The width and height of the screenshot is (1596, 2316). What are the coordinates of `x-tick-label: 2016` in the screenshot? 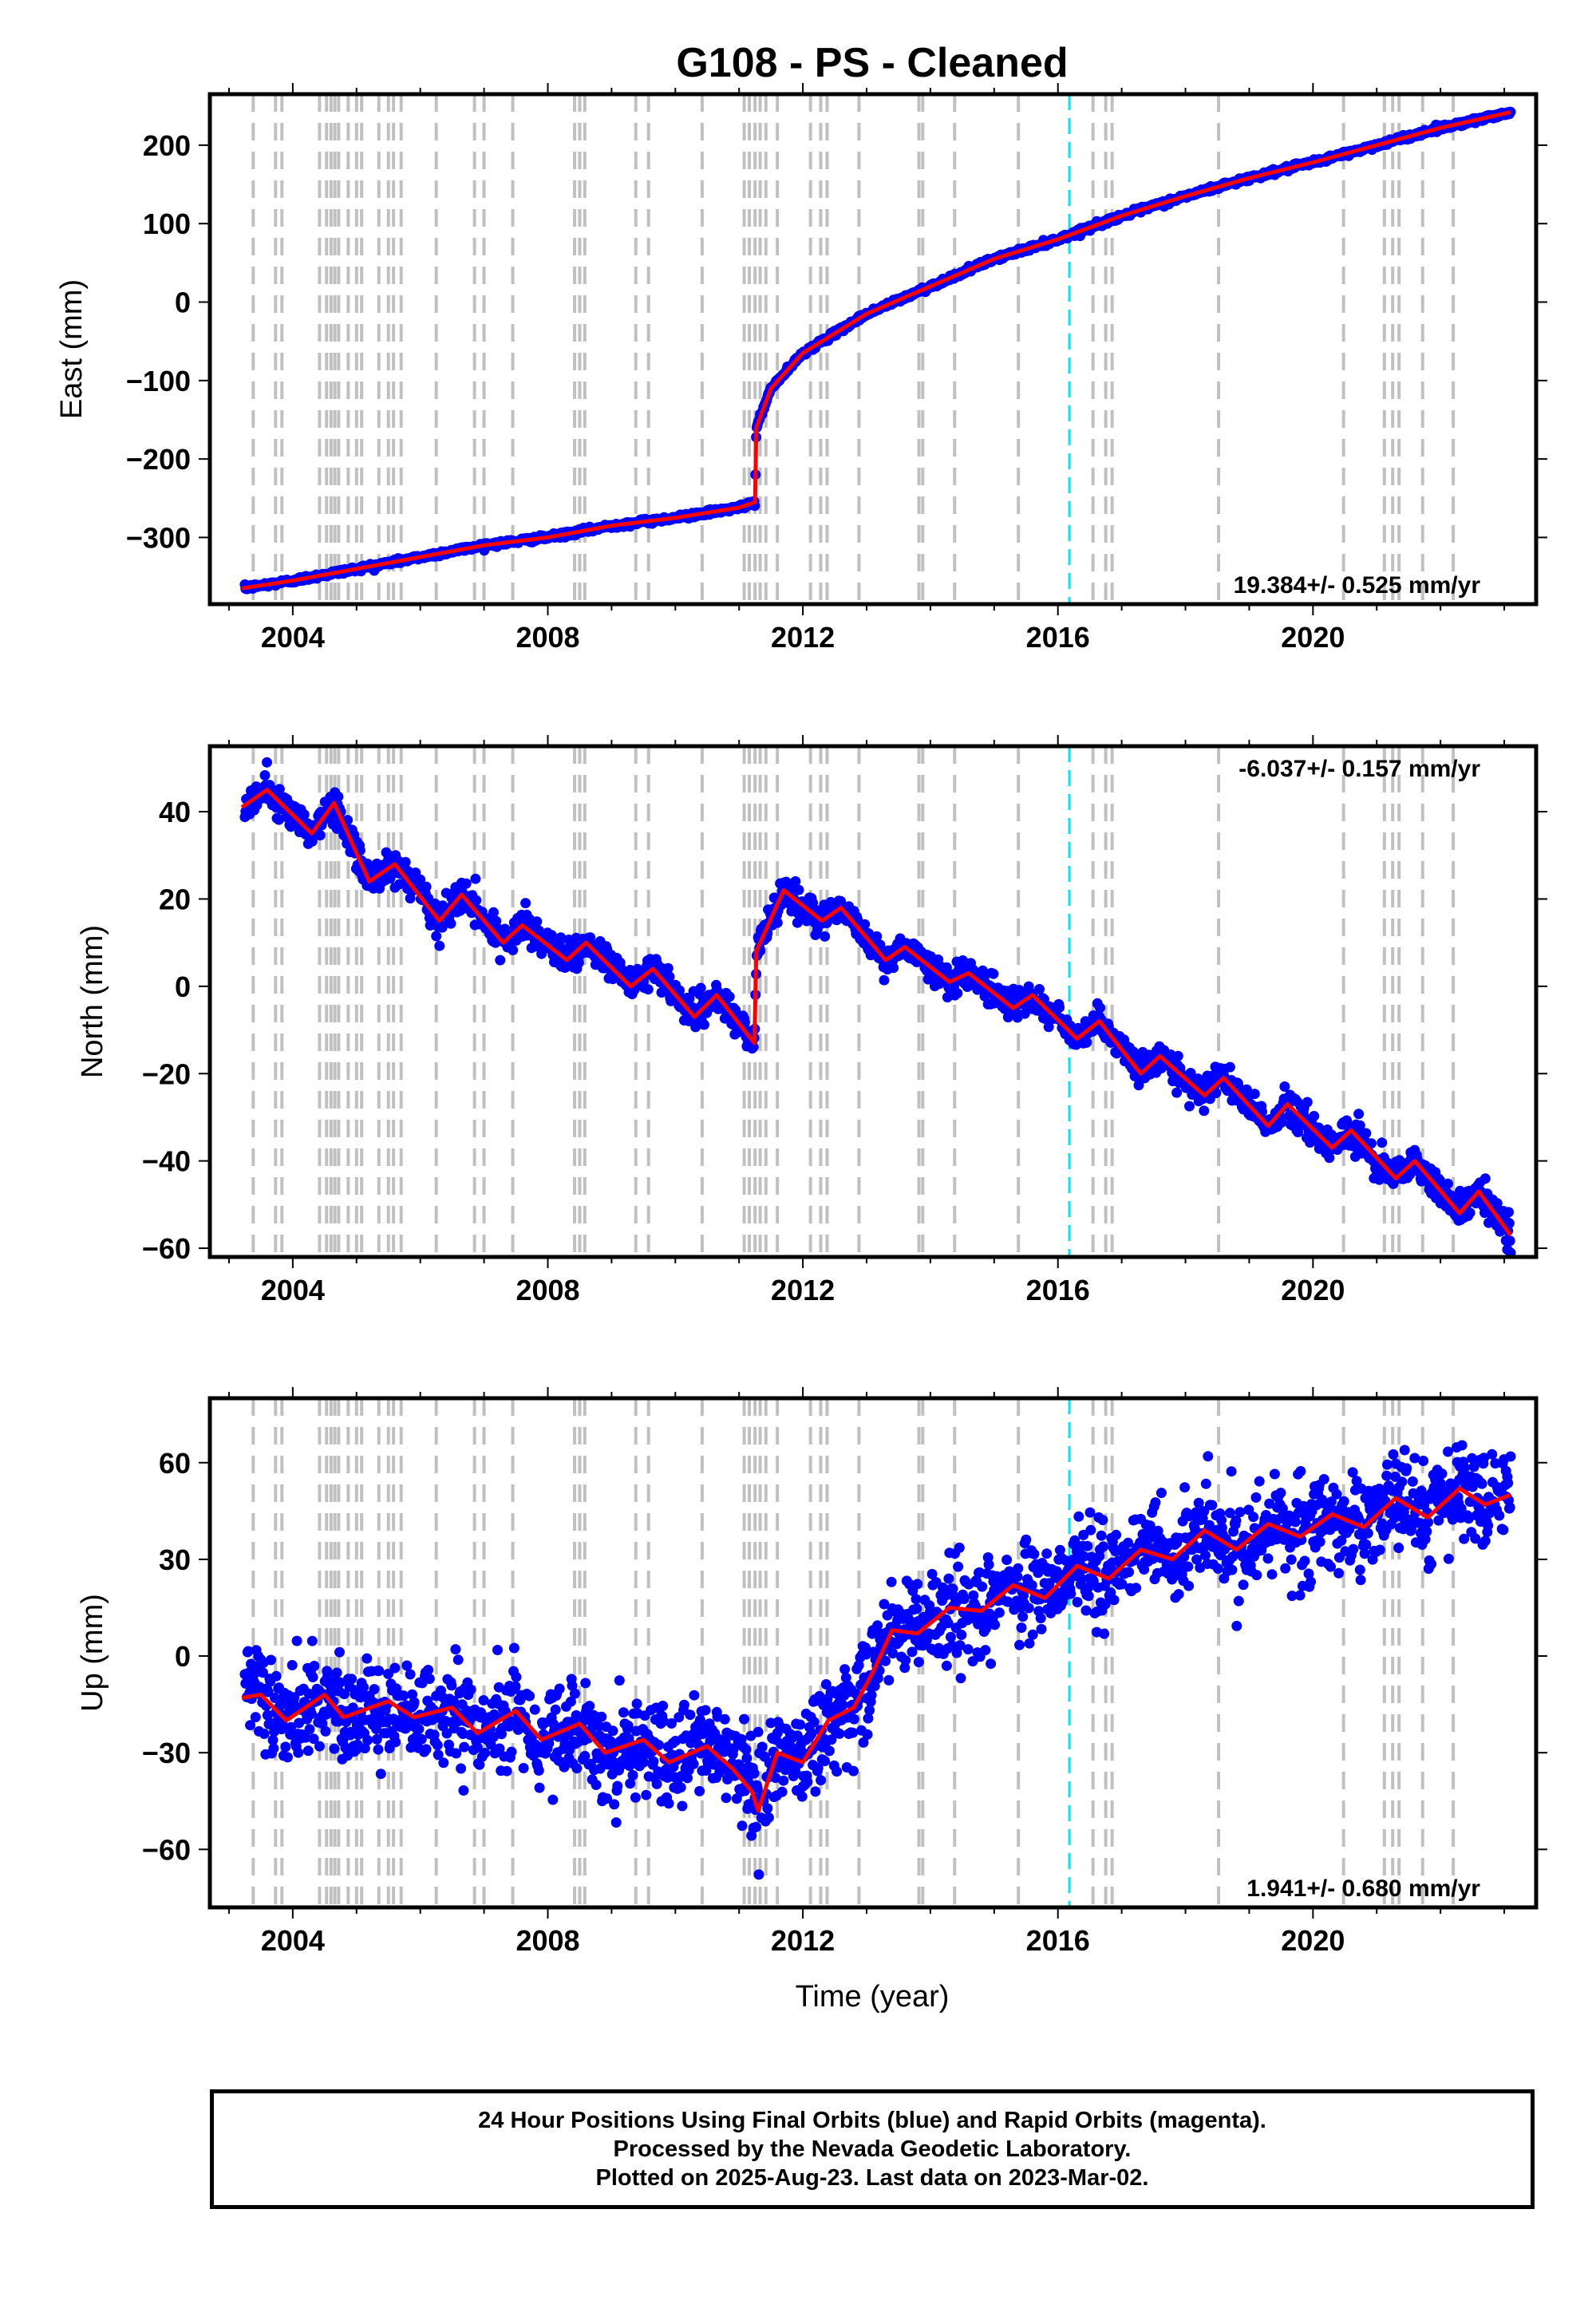 It's located at (1058, 1290).